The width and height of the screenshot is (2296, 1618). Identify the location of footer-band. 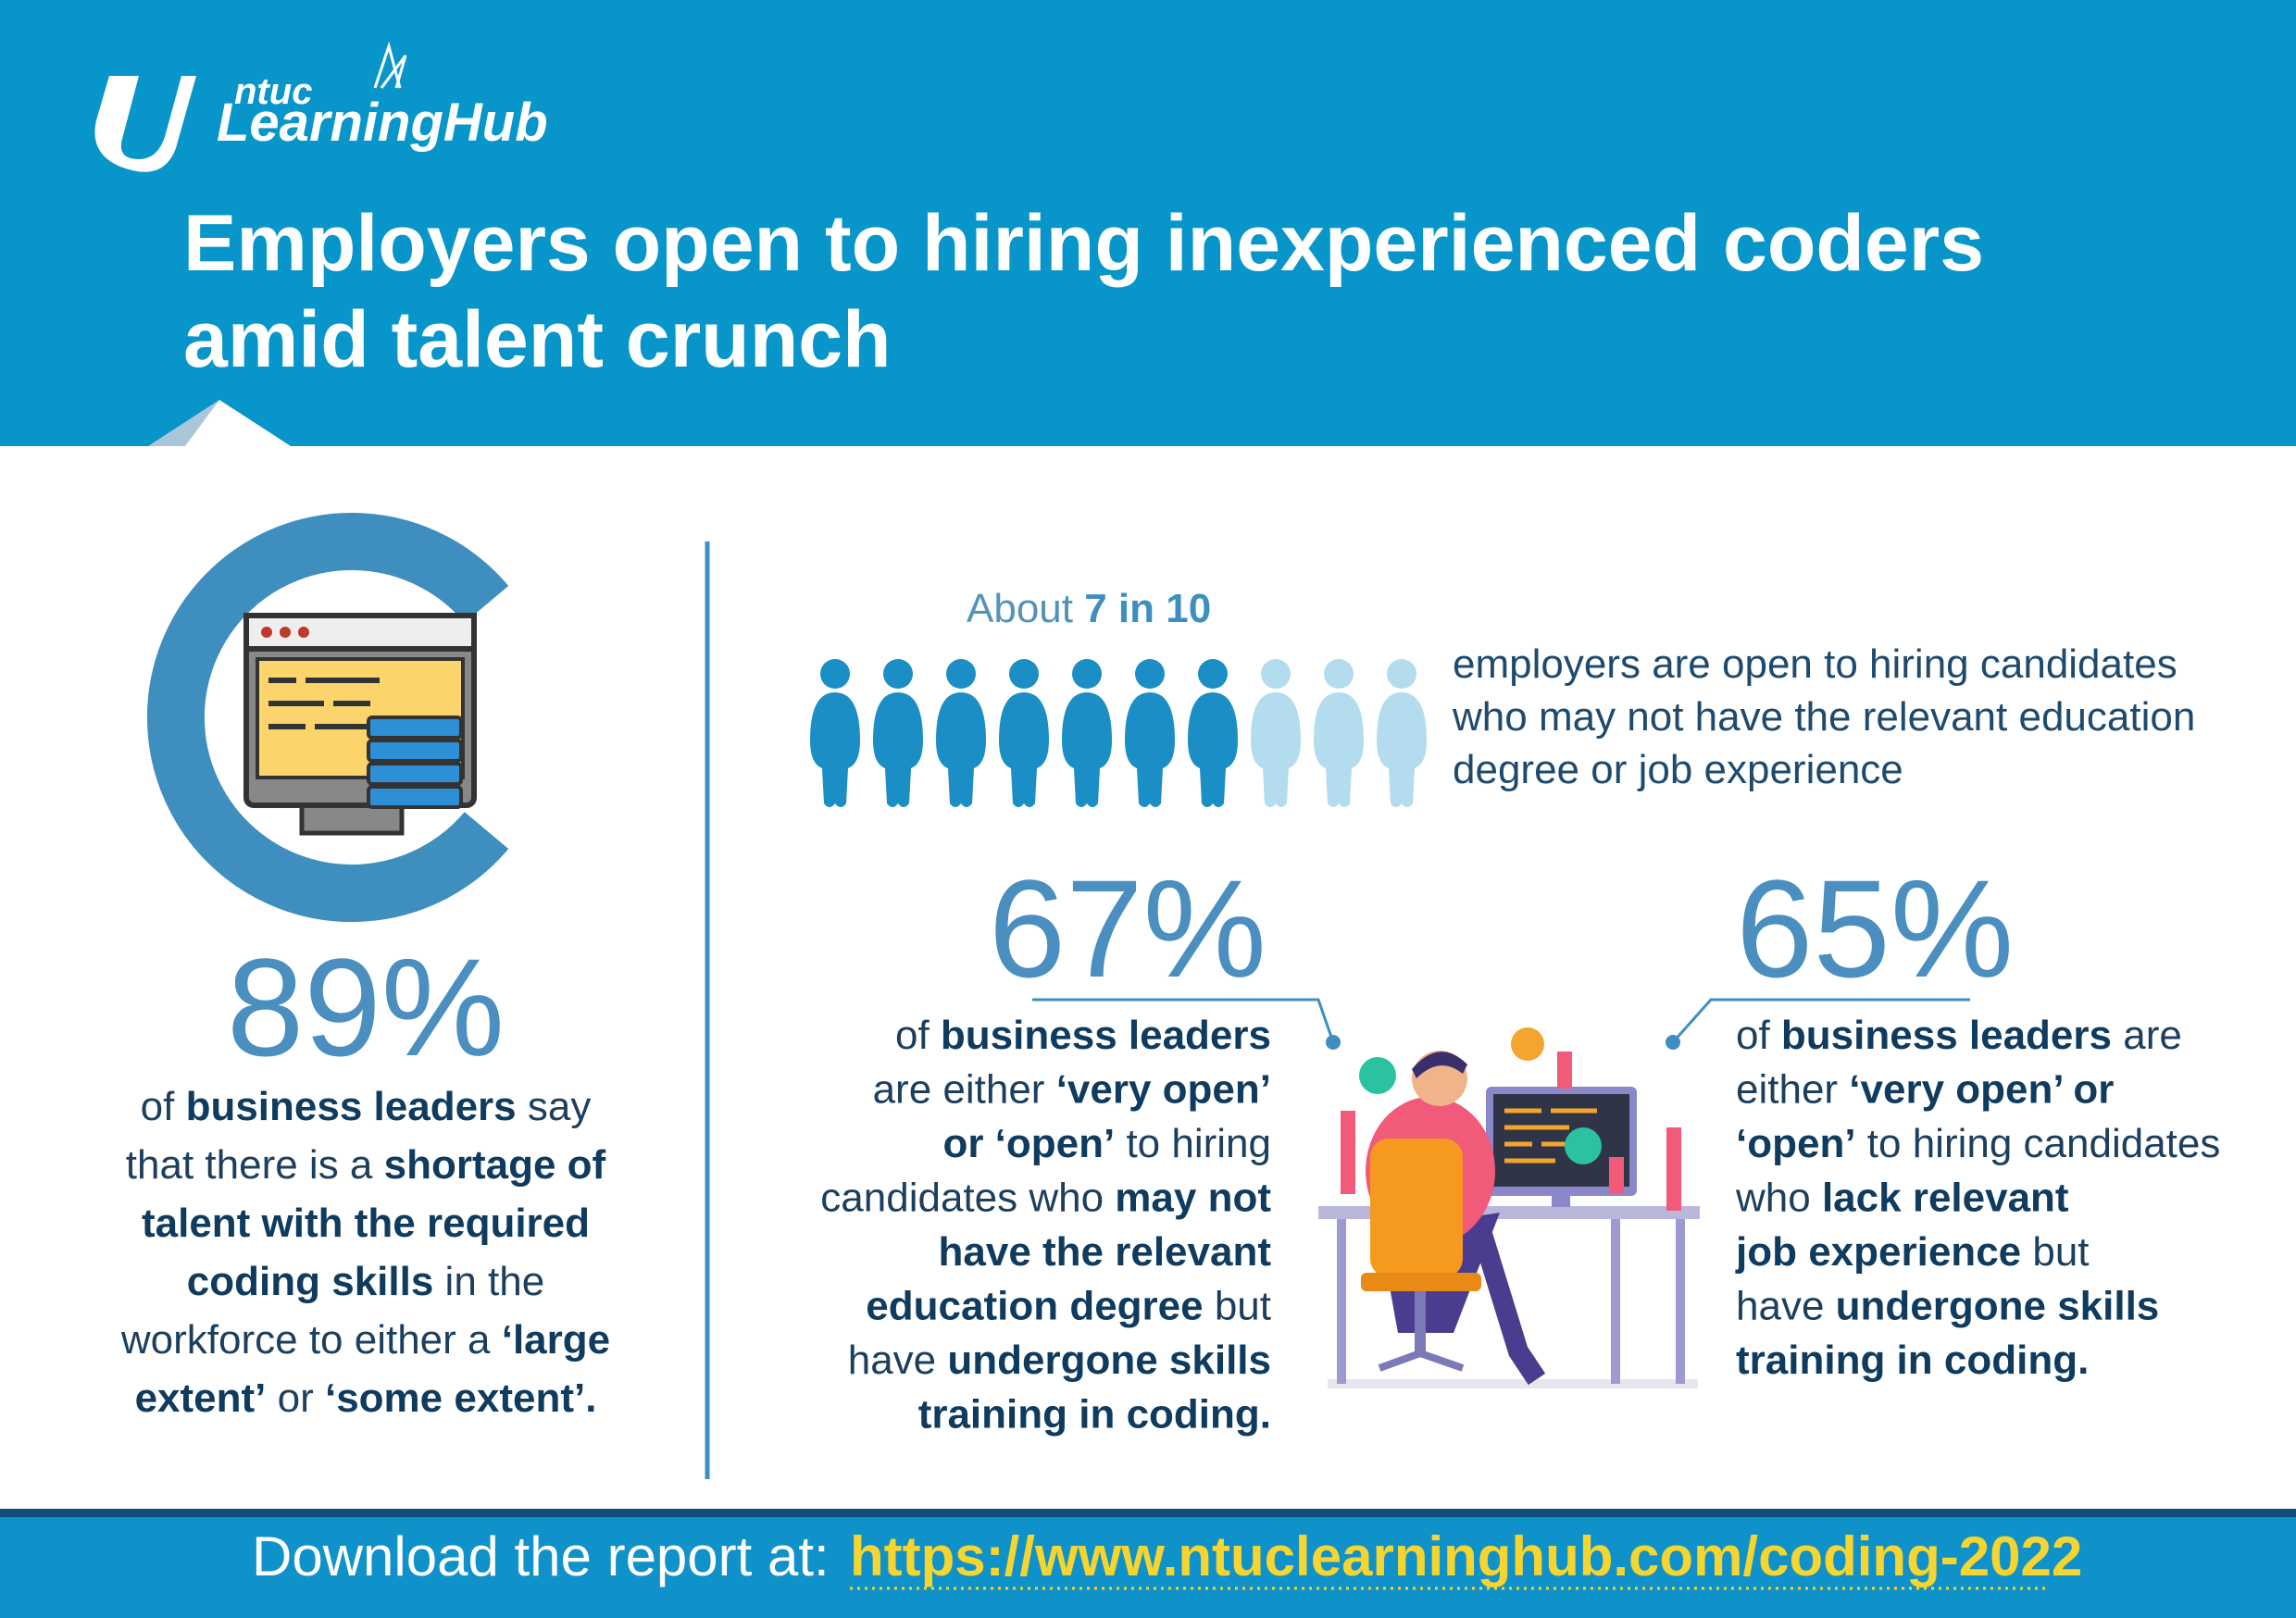
(1148, 1566).